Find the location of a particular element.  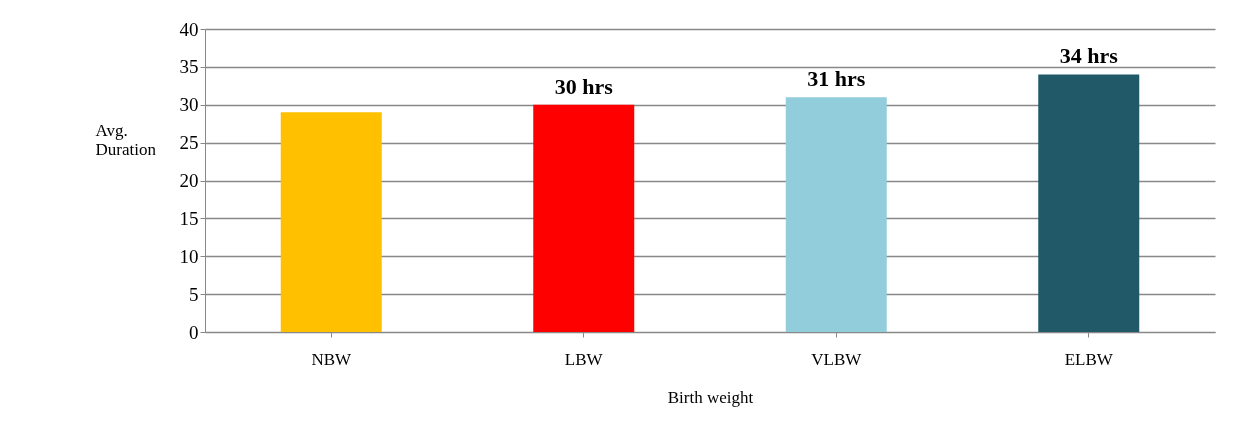

x-tick-label: VLBW is located at coordinates (837, 359).